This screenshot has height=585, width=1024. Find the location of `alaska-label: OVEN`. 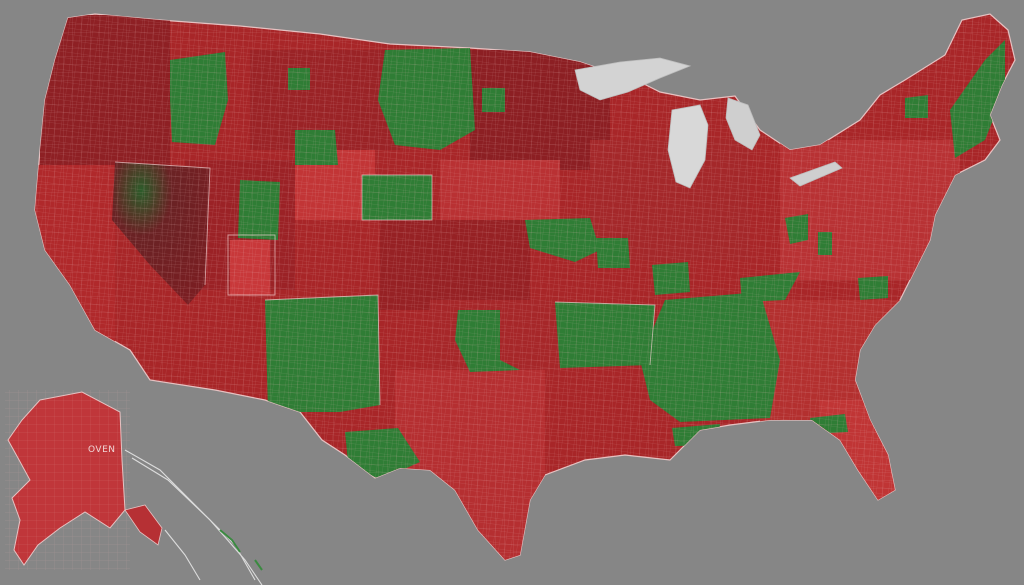

alaska-label: OVEN is located at coordinates (102, 450).